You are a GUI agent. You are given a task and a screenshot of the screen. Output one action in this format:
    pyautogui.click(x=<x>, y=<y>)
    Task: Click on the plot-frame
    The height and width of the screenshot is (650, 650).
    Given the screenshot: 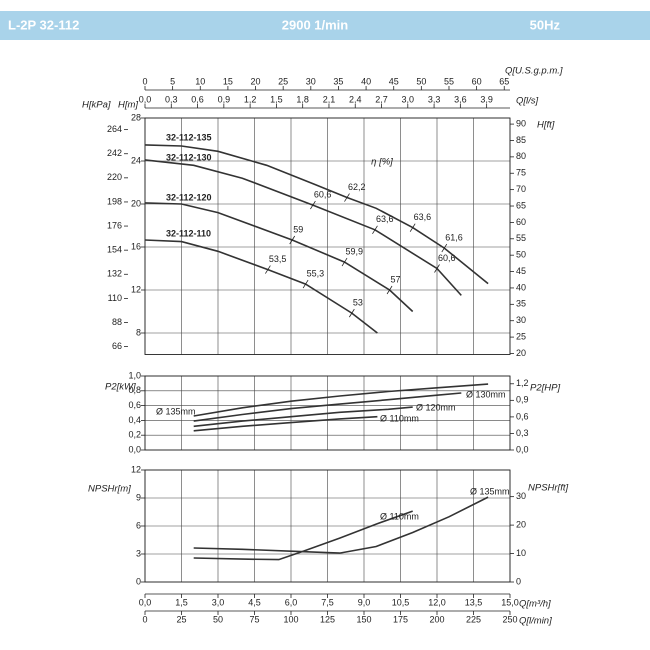 What is the action you would take?
    pyautogui.click(x=327, y=413)
    